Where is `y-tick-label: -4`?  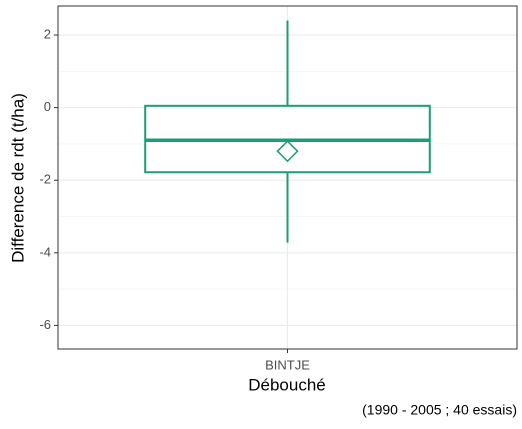
y-tick-label: -4 is located at coordinates (45, 251).